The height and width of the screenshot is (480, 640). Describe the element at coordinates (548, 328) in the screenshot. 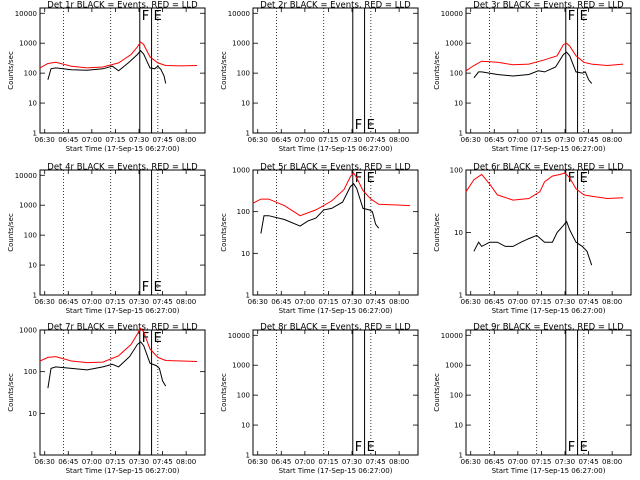

I see `panel-title: Det 9r BLACK = Events, RED = LLD` at that location.